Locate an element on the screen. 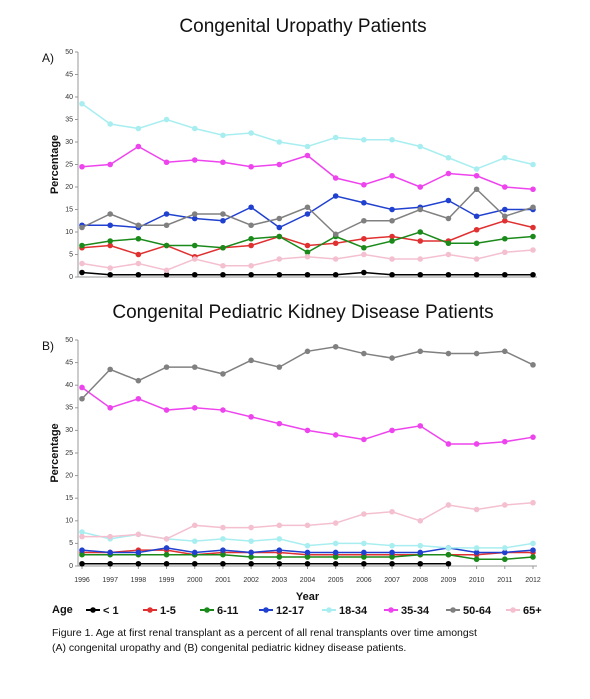 Image resolution: width=590 pixels, height=699 pixels. y-tick-label: 35 is located at coordinates (69, 119).